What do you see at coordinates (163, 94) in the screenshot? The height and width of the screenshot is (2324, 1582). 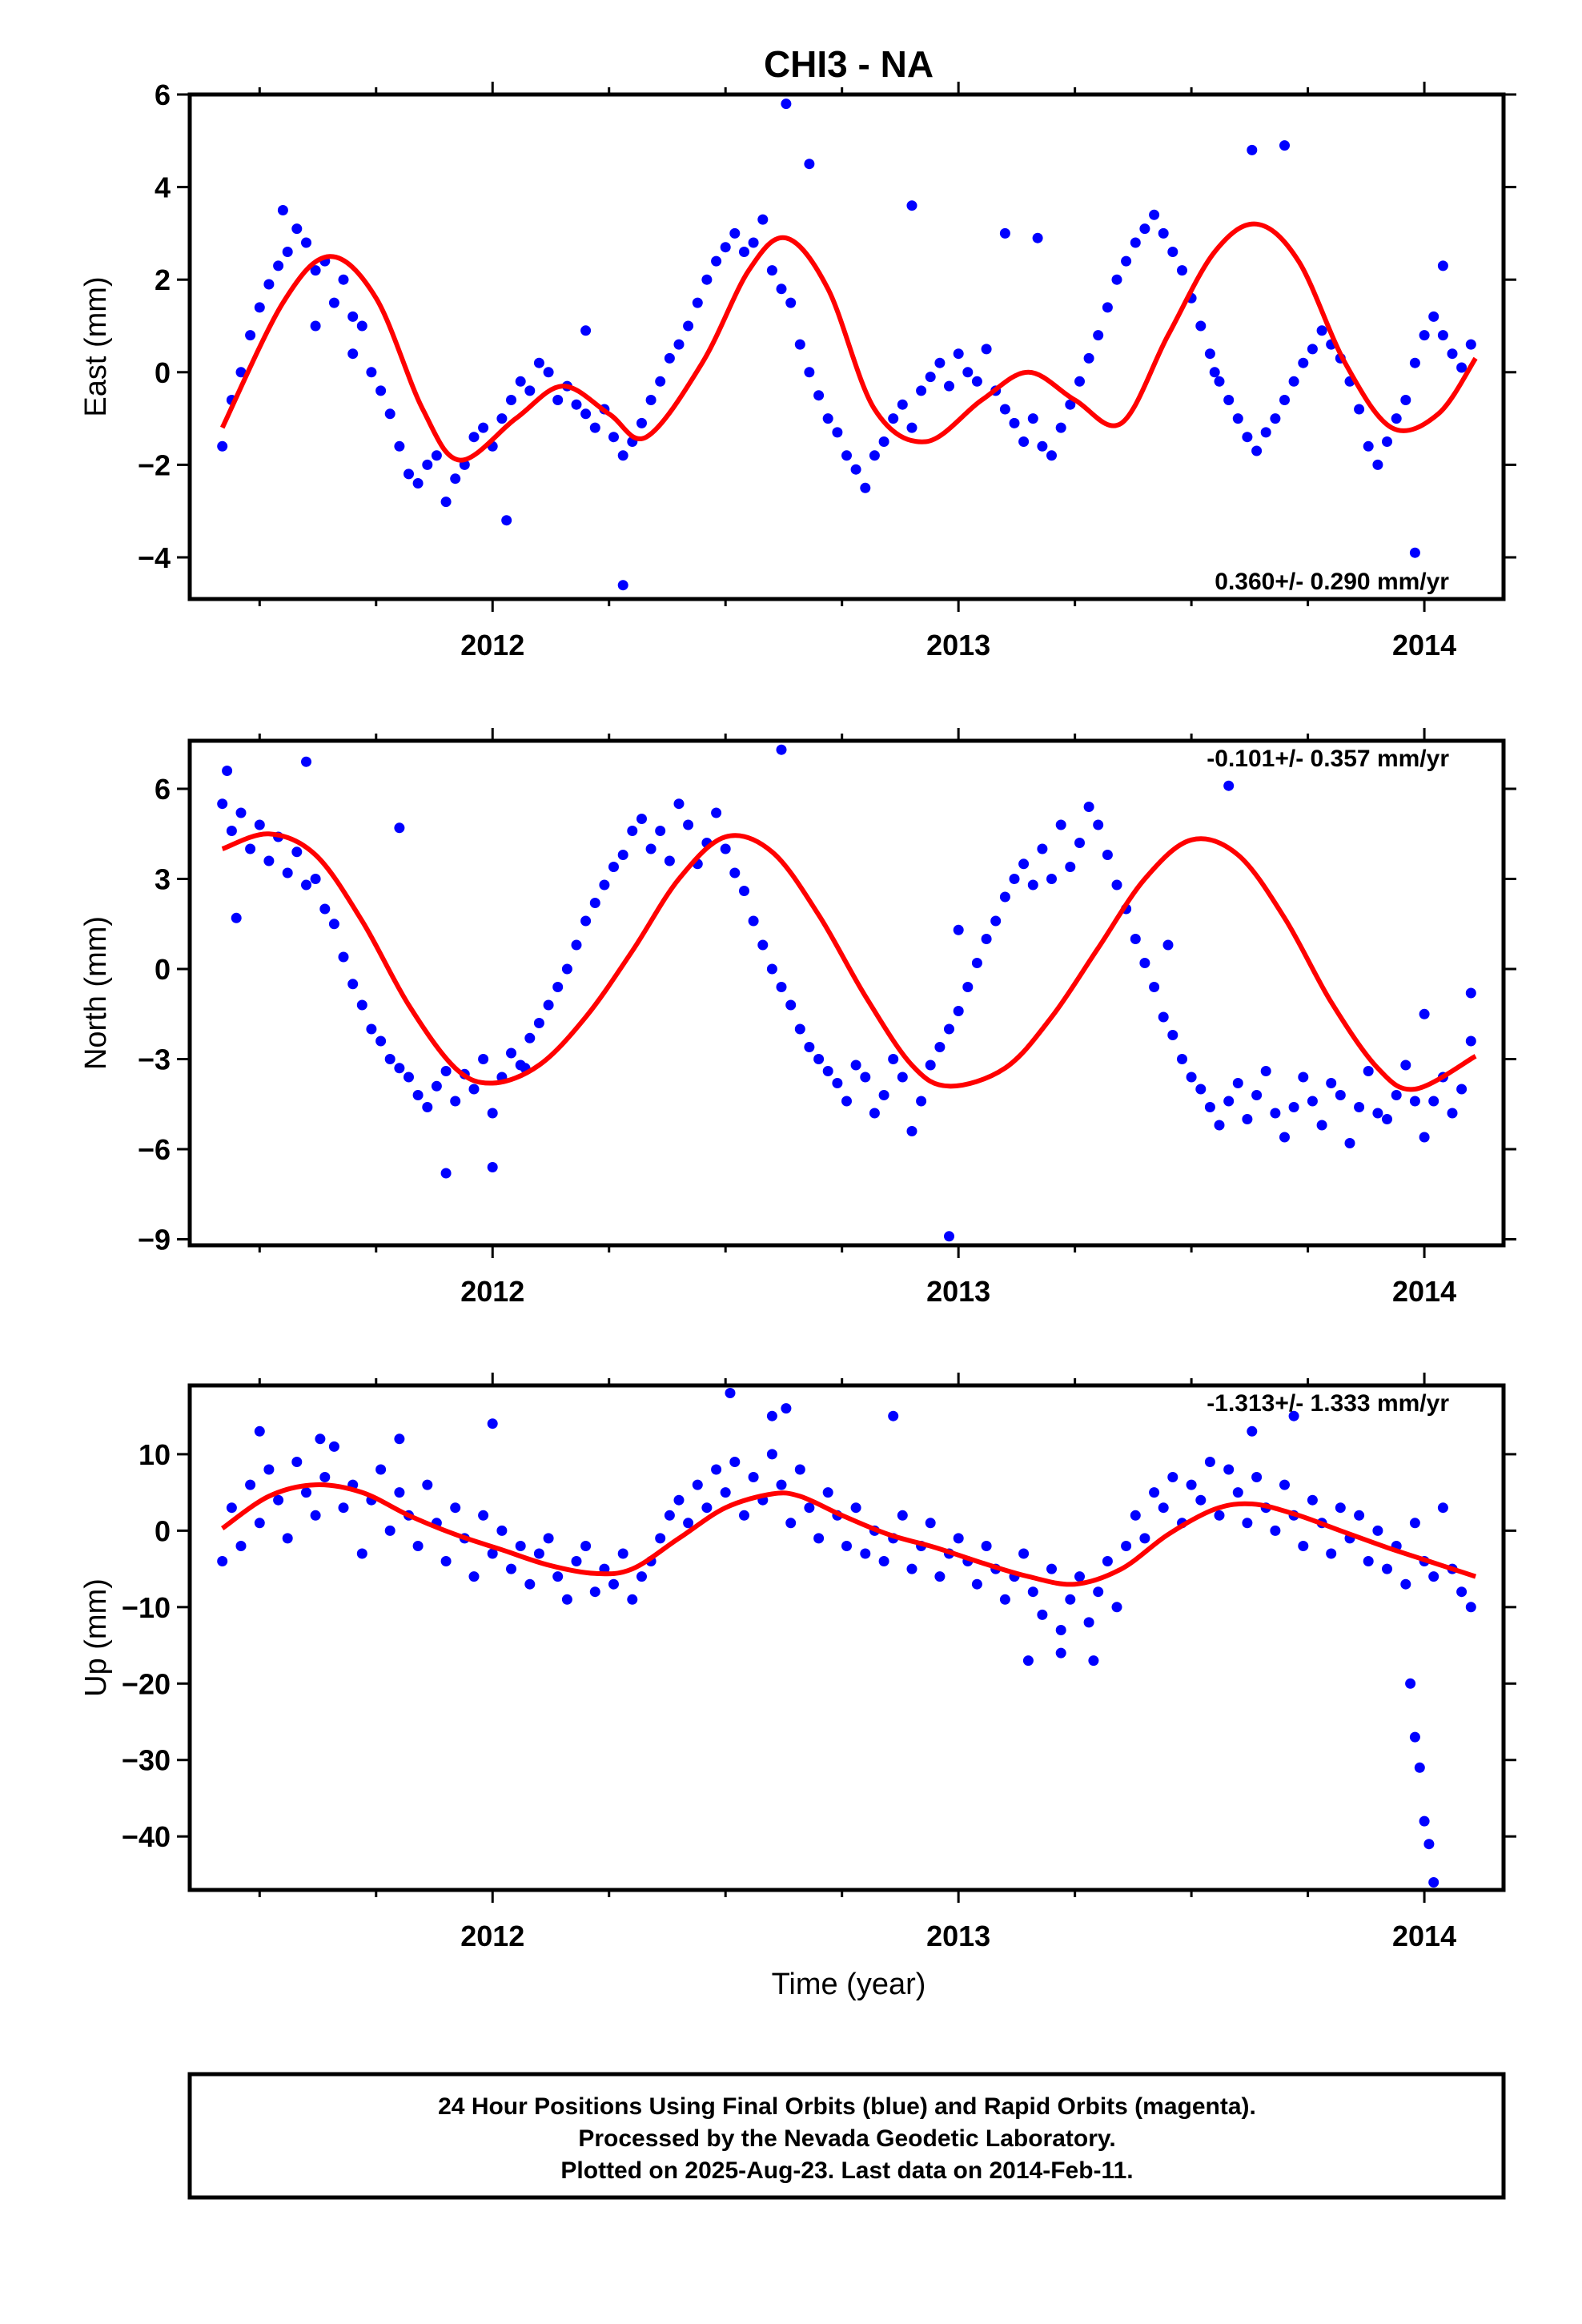 I see `east-y-tick-label: 6` at bounding box center [163, 94].